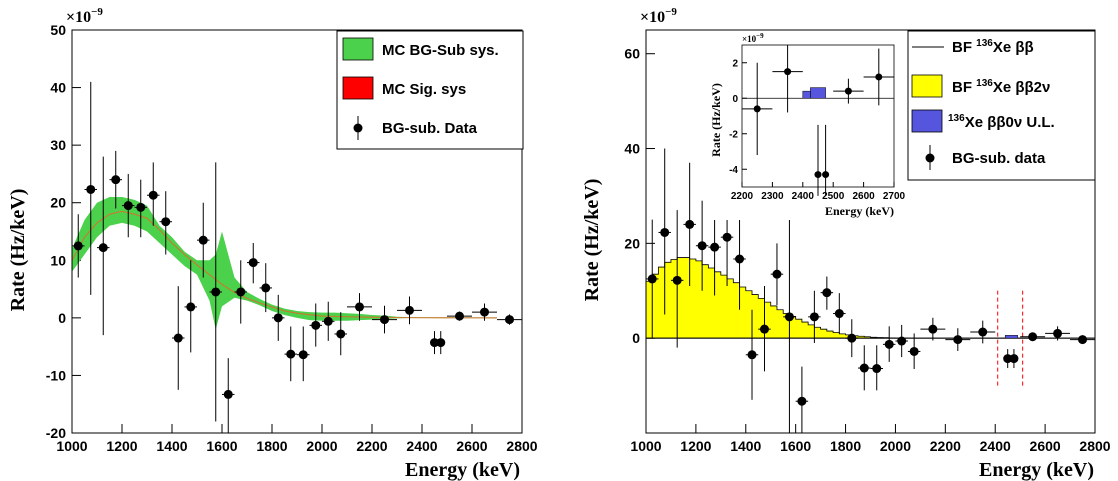 This screenshot has height=481, width=1118. What do you see at coordinates (984, 83) in the screenshot?
I see `right-legend-2-sup: 136` at bounding box center [984, 83].